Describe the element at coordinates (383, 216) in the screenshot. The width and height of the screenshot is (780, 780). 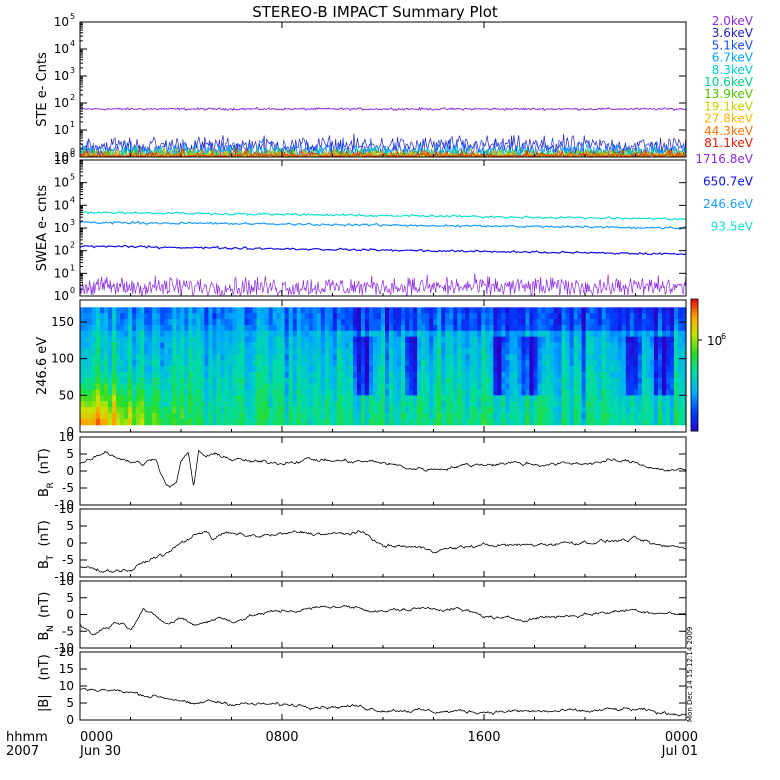
I see `swea-series-93.5eV` at that location.